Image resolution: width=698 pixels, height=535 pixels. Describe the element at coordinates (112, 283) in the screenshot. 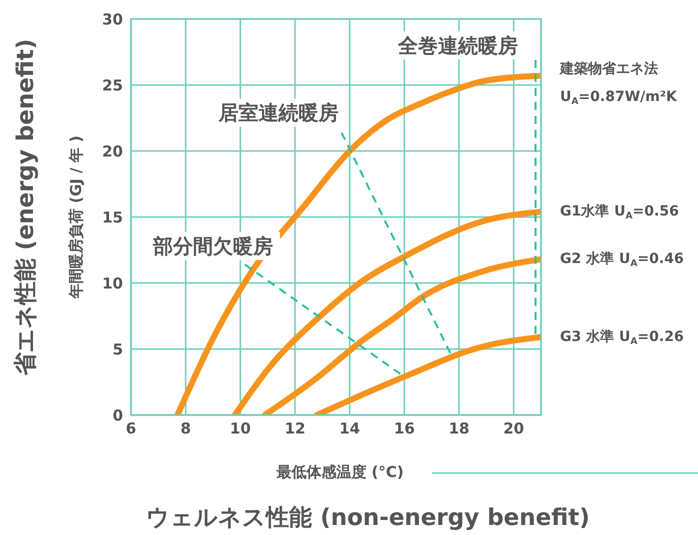

I see `y-tick-label: 10` at that location.